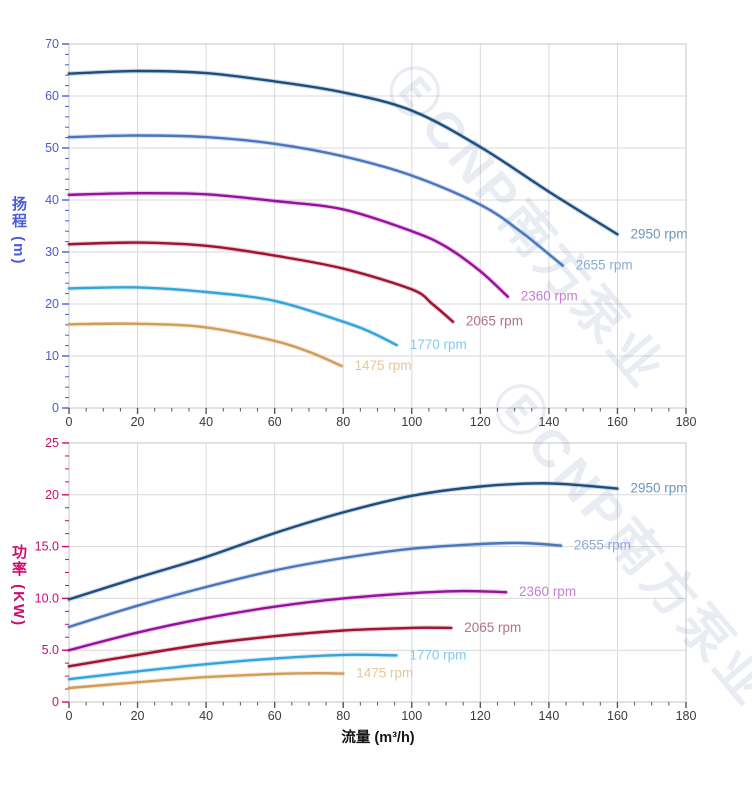 This screenshot has width=752, height=797. What do you see at coordinates (50, 650) in the screenshot?
I see `y-tick-label: 5.0` at bounding box center [50, 650].